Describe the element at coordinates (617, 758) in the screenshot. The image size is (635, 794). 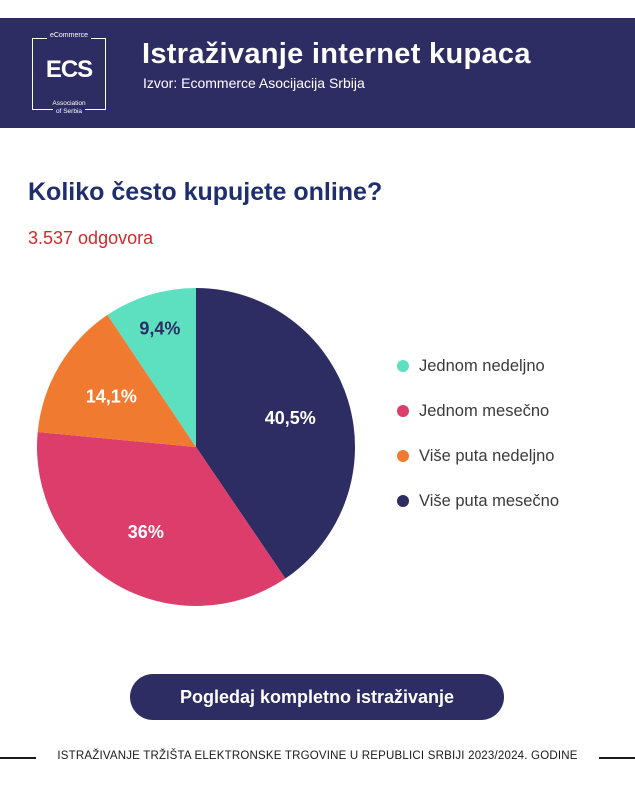
I see `footer-divider-right` at that location.